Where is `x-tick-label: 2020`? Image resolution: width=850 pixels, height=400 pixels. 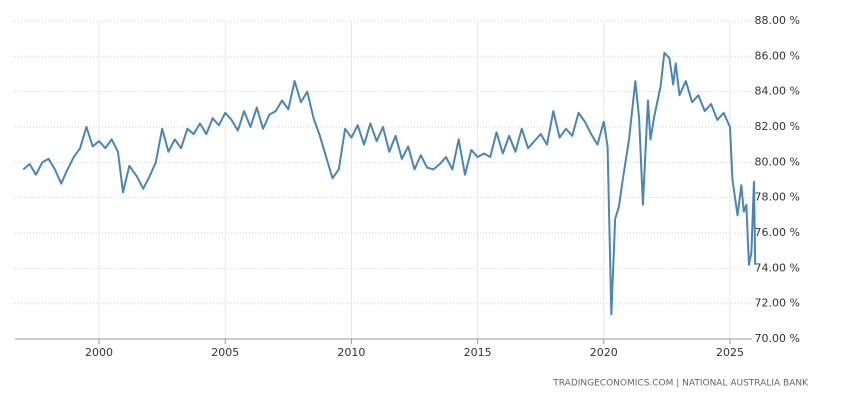 x-tick-label: 2020 is located at coordinates (604, 352).